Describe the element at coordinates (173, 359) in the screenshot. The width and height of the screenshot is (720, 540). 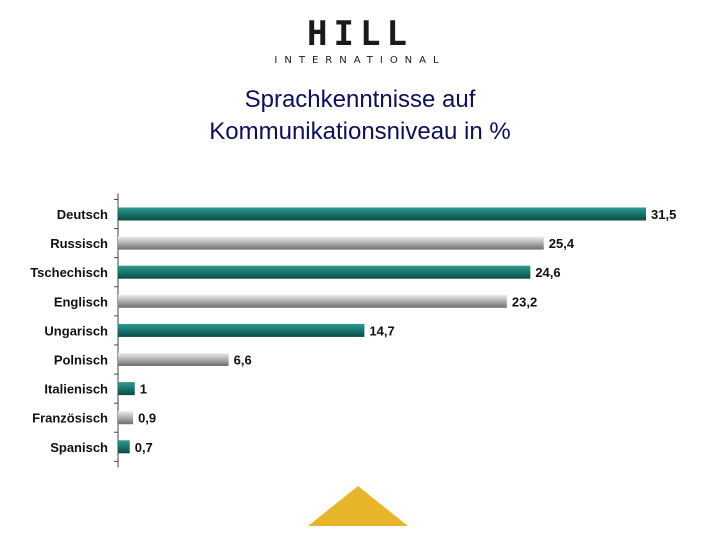
I see `bar-polnisch` at that location.